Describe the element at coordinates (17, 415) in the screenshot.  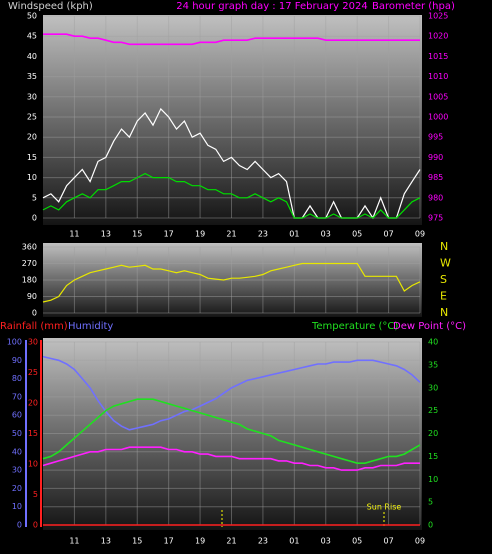
I see `y-tick-label: 60` at that location.